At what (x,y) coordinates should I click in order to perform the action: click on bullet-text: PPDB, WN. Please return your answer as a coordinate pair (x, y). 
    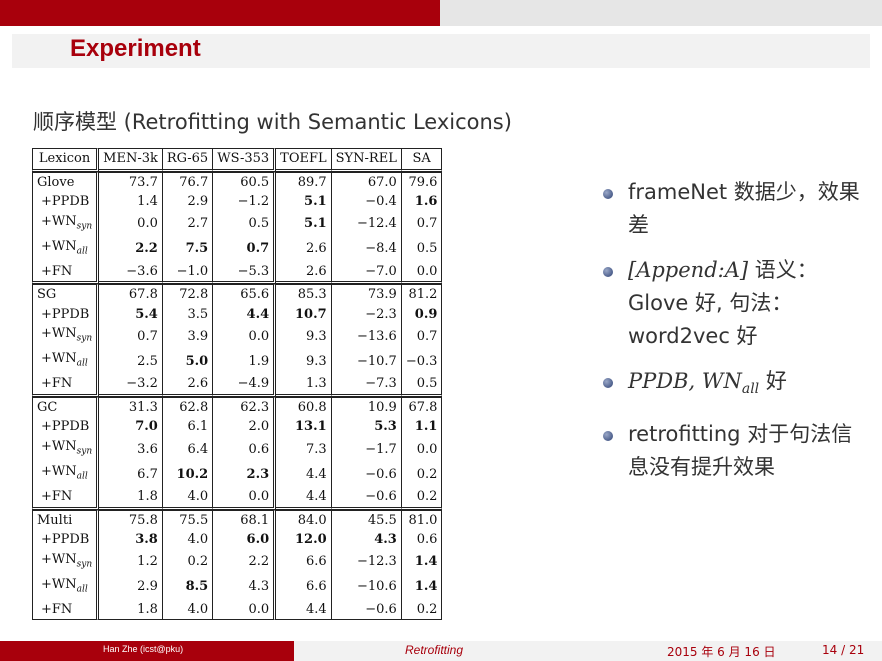
    Looking at the image, I should click on (685, 381).